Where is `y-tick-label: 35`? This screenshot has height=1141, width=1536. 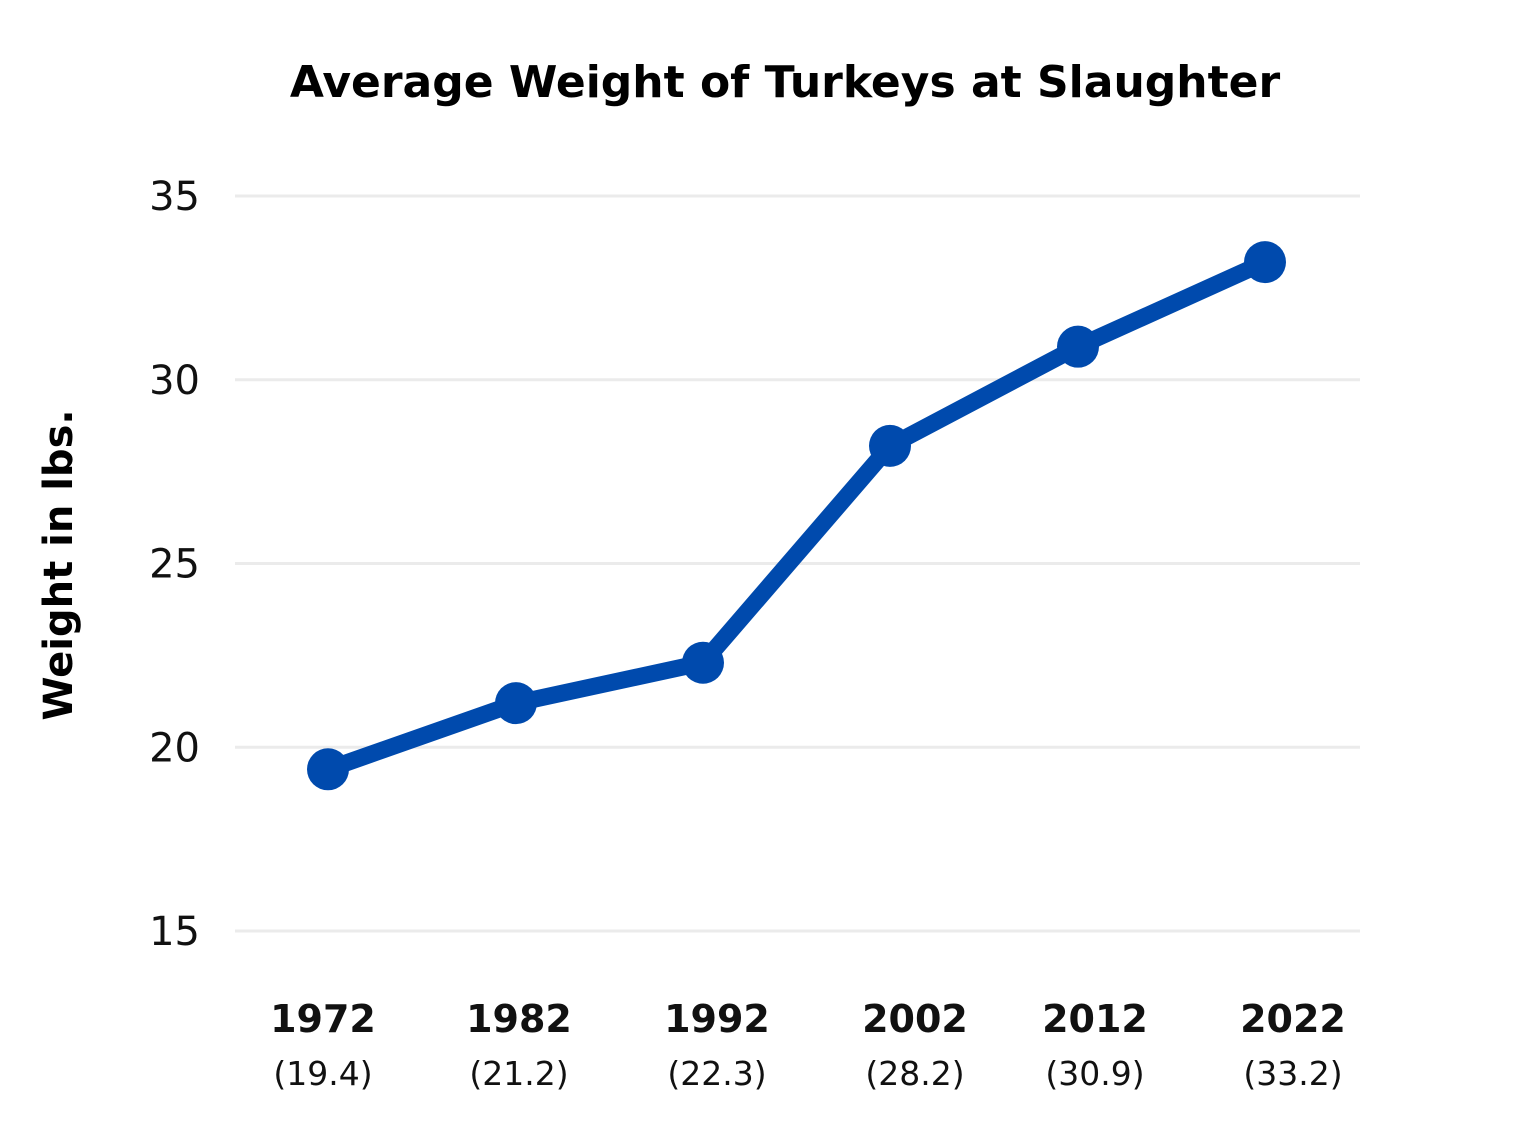
y-tick-label: 35 is located at coordinates (174, 197).